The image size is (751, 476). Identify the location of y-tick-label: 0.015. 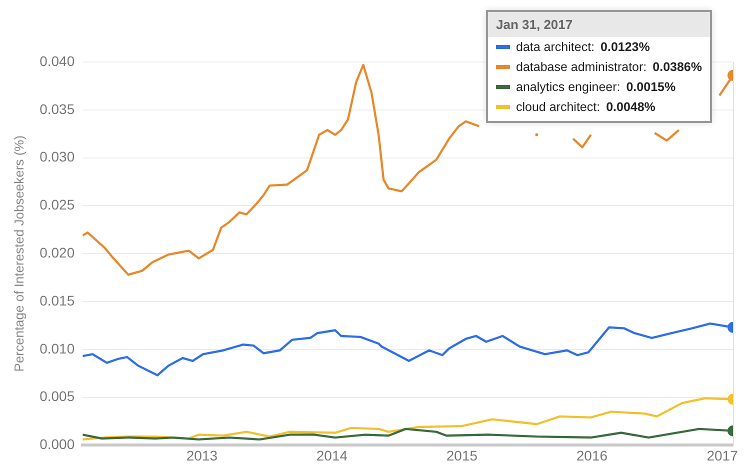
(57, 300).